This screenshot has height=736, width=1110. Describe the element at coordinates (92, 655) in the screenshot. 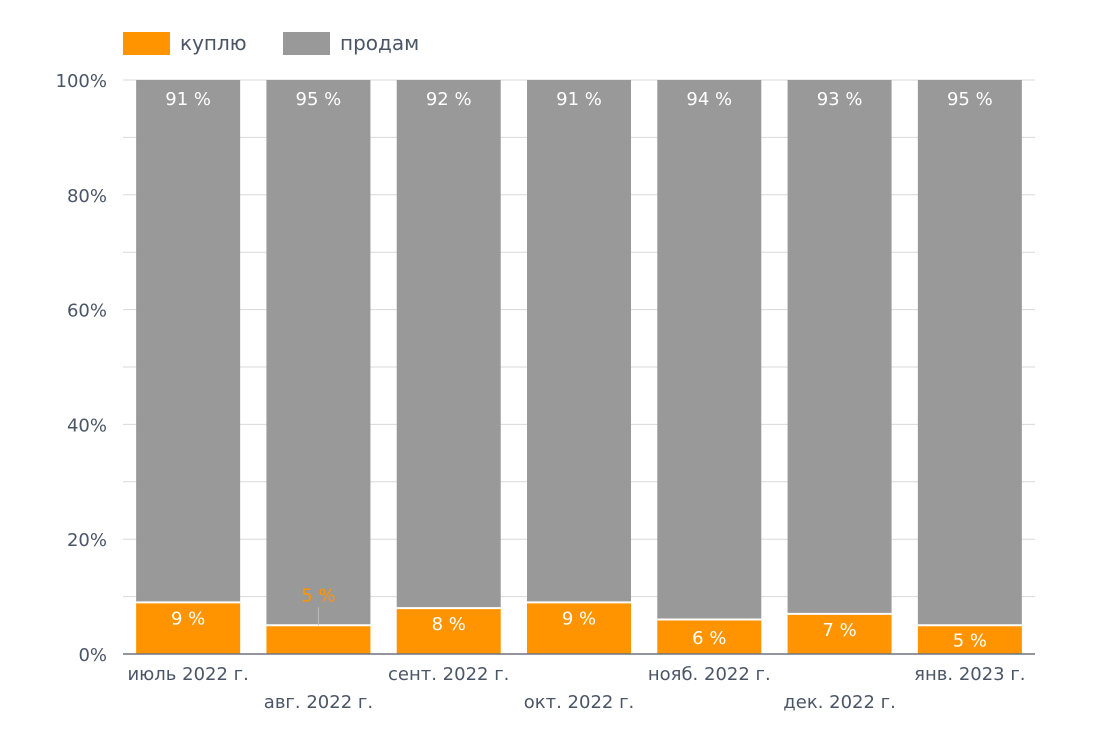

I see `y-tick-label: 0%` at that location.